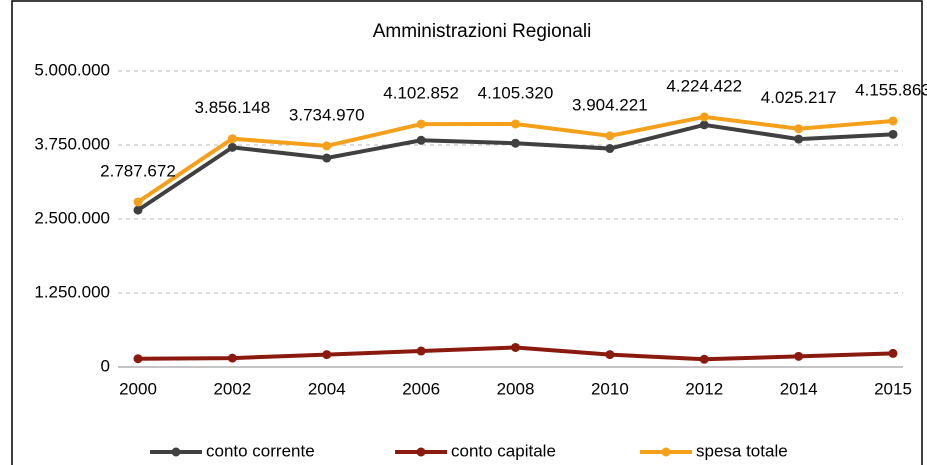 The height and width of the screenshot is (465, 927). I want to click on x-tick-label: 2006, so click(421, 388).